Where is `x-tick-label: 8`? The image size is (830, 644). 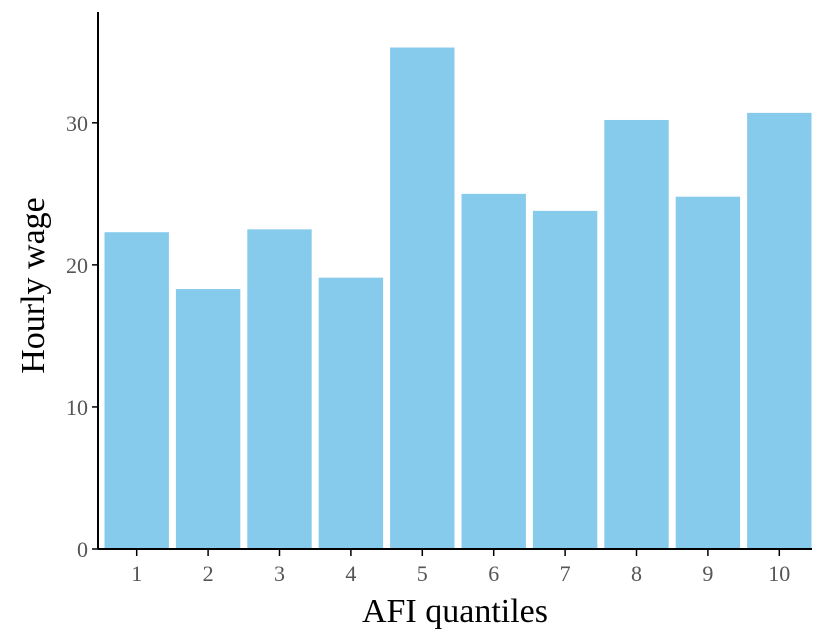
x-tick-label: 8 is located at coordinates (636, 573).